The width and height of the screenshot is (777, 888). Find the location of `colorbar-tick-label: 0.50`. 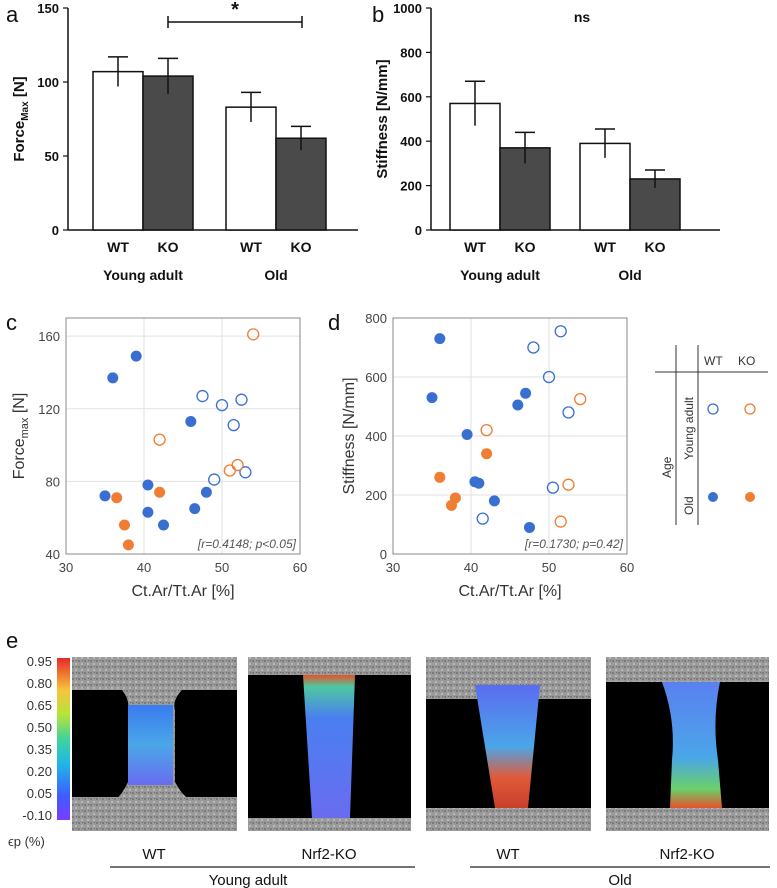

colorbar-tick-label: 0.50 is located at coordinates (39, 727).